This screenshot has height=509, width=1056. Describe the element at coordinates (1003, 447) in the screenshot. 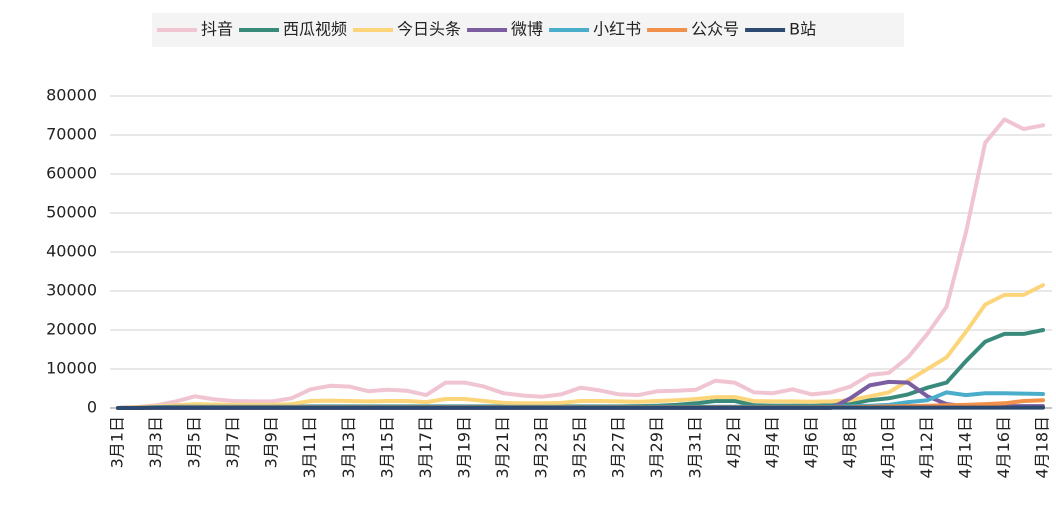

I see `x-tick-label: 4月16日` at that location.